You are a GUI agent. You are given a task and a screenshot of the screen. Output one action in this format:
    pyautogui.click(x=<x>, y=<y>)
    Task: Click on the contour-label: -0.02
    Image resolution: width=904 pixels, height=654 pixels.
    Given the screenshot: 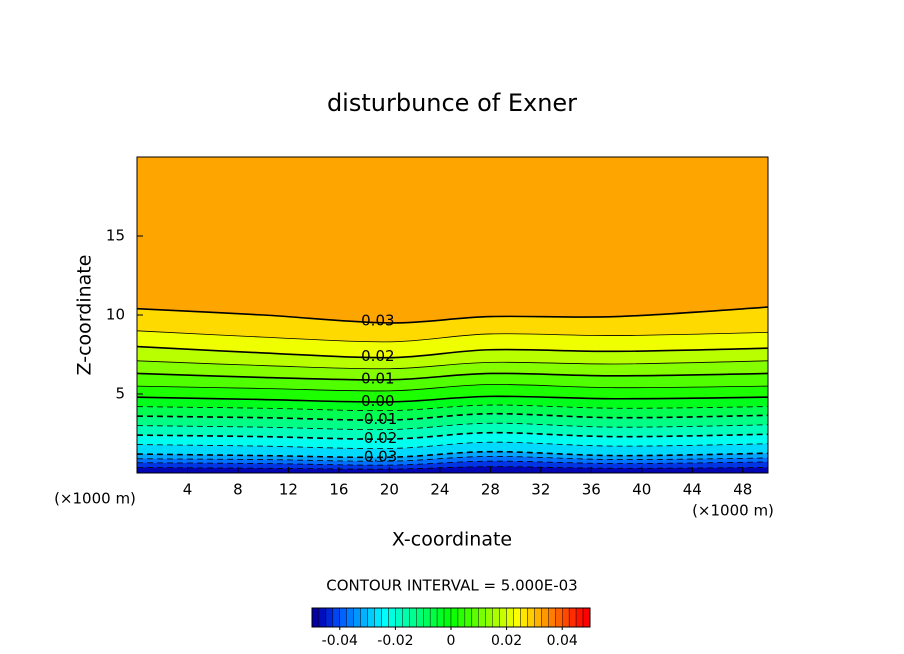 What is the action you would take?
    pyautogui.click(x=377, y=438)
    